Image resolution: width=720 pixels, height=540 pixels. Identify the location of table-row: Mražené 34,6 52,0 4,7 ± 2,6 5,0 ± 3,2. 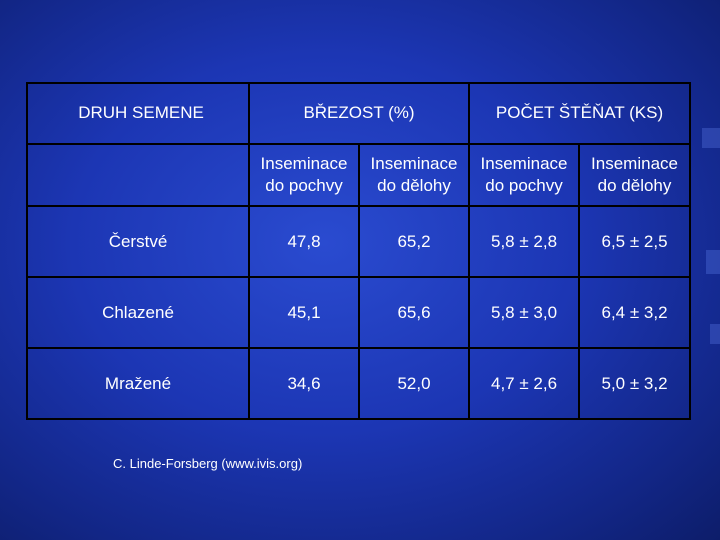
(359, 383).